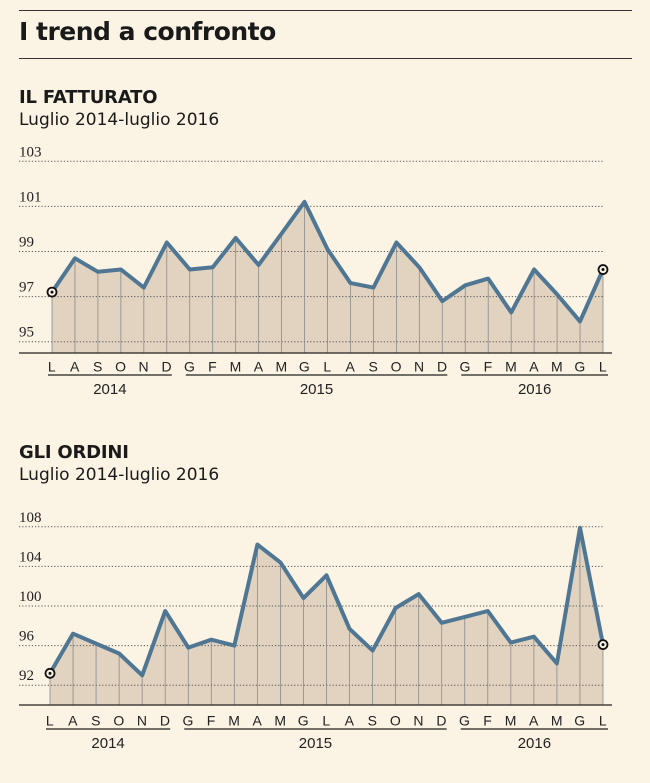  I want to click on y-tick-label: 100, so click(30, 597).